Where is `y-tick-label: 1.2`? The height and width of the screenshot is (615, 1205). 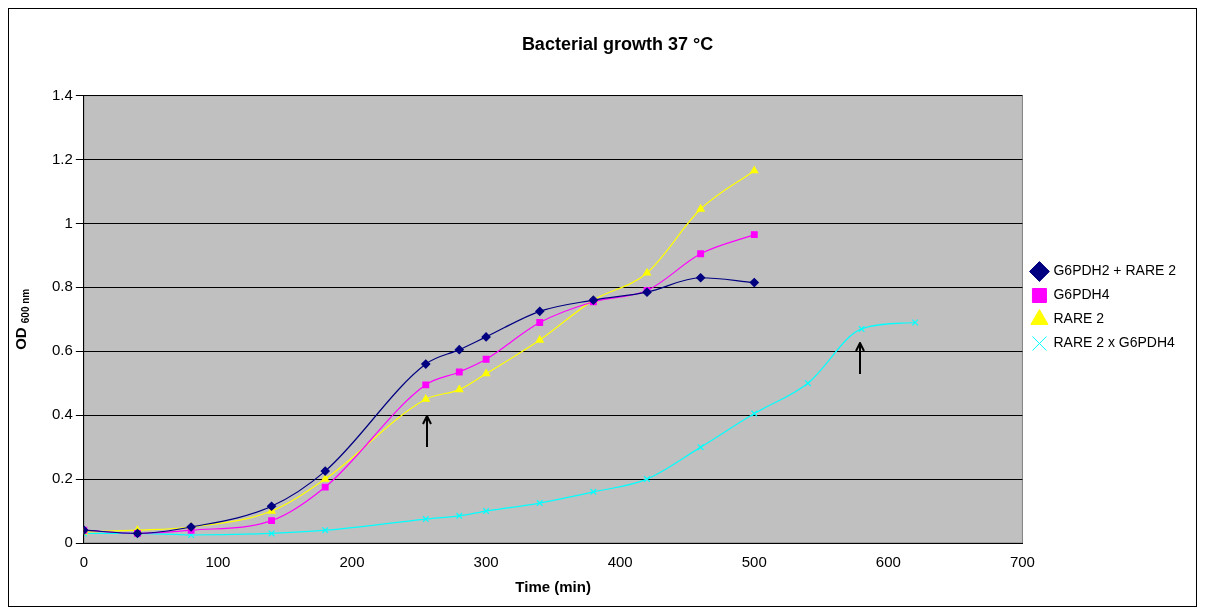
y-tick-label: 1.2 is located at coordinates (62, 158).